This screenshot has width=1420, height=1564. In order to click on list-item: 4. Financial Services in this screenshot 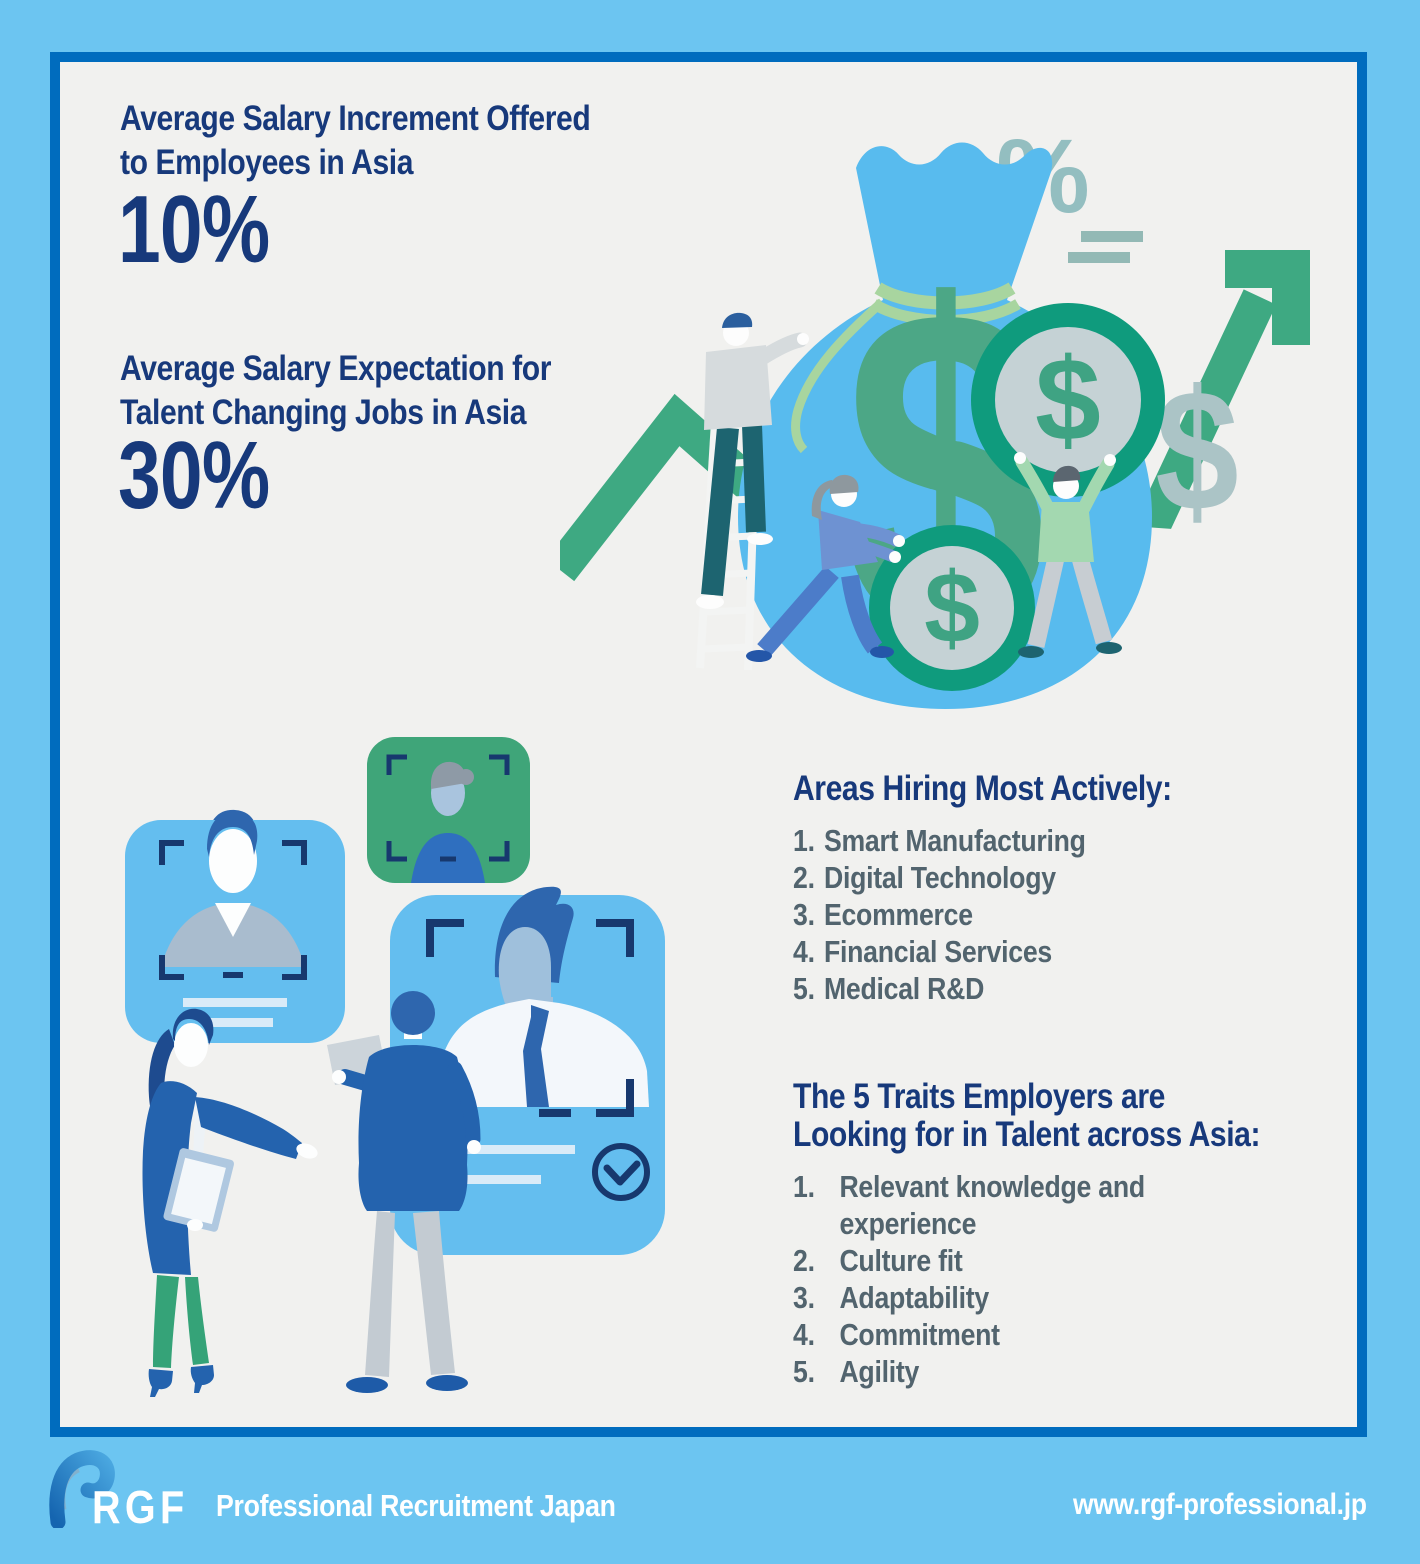, I will do `click(982, 951)`.